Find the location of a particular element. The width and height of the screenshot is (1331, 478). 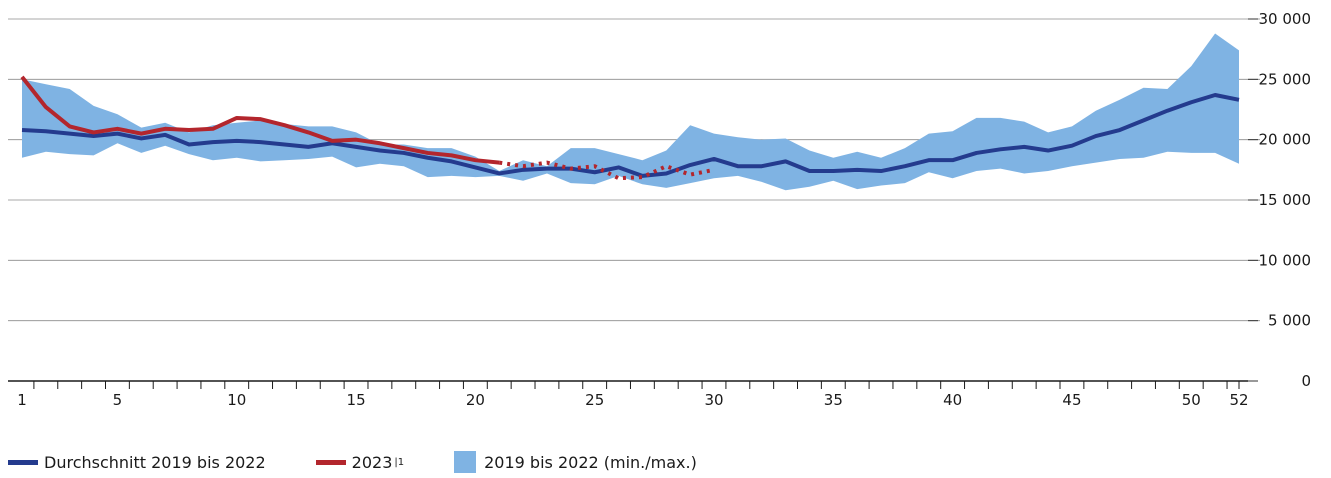

x-axis: 1 5 10 15 20 25 30 35 40 45 50 52 is located at coordinates (628, 394).